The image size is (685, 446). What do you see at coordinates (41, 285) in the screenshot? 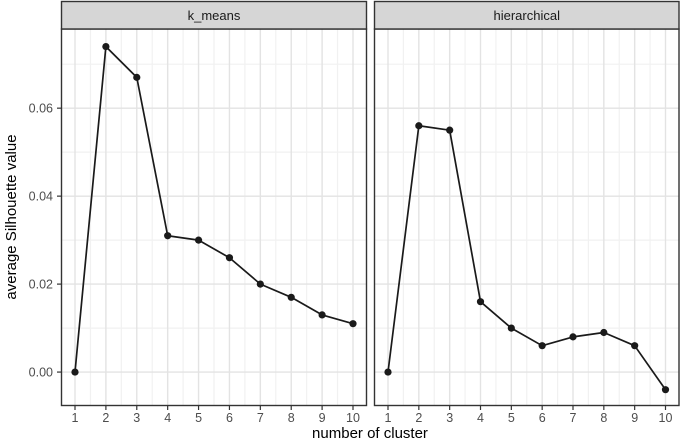
I see `y-tick-label: 0.02` at bounding box center [41, 285].